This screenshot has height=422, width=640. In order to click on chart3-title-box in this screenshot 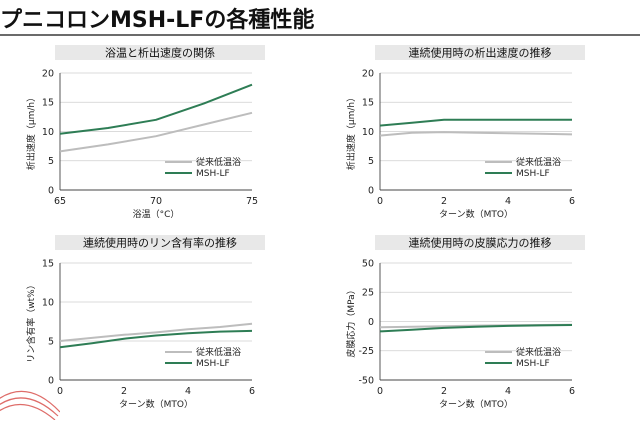, I will do `click(160, 242)`.